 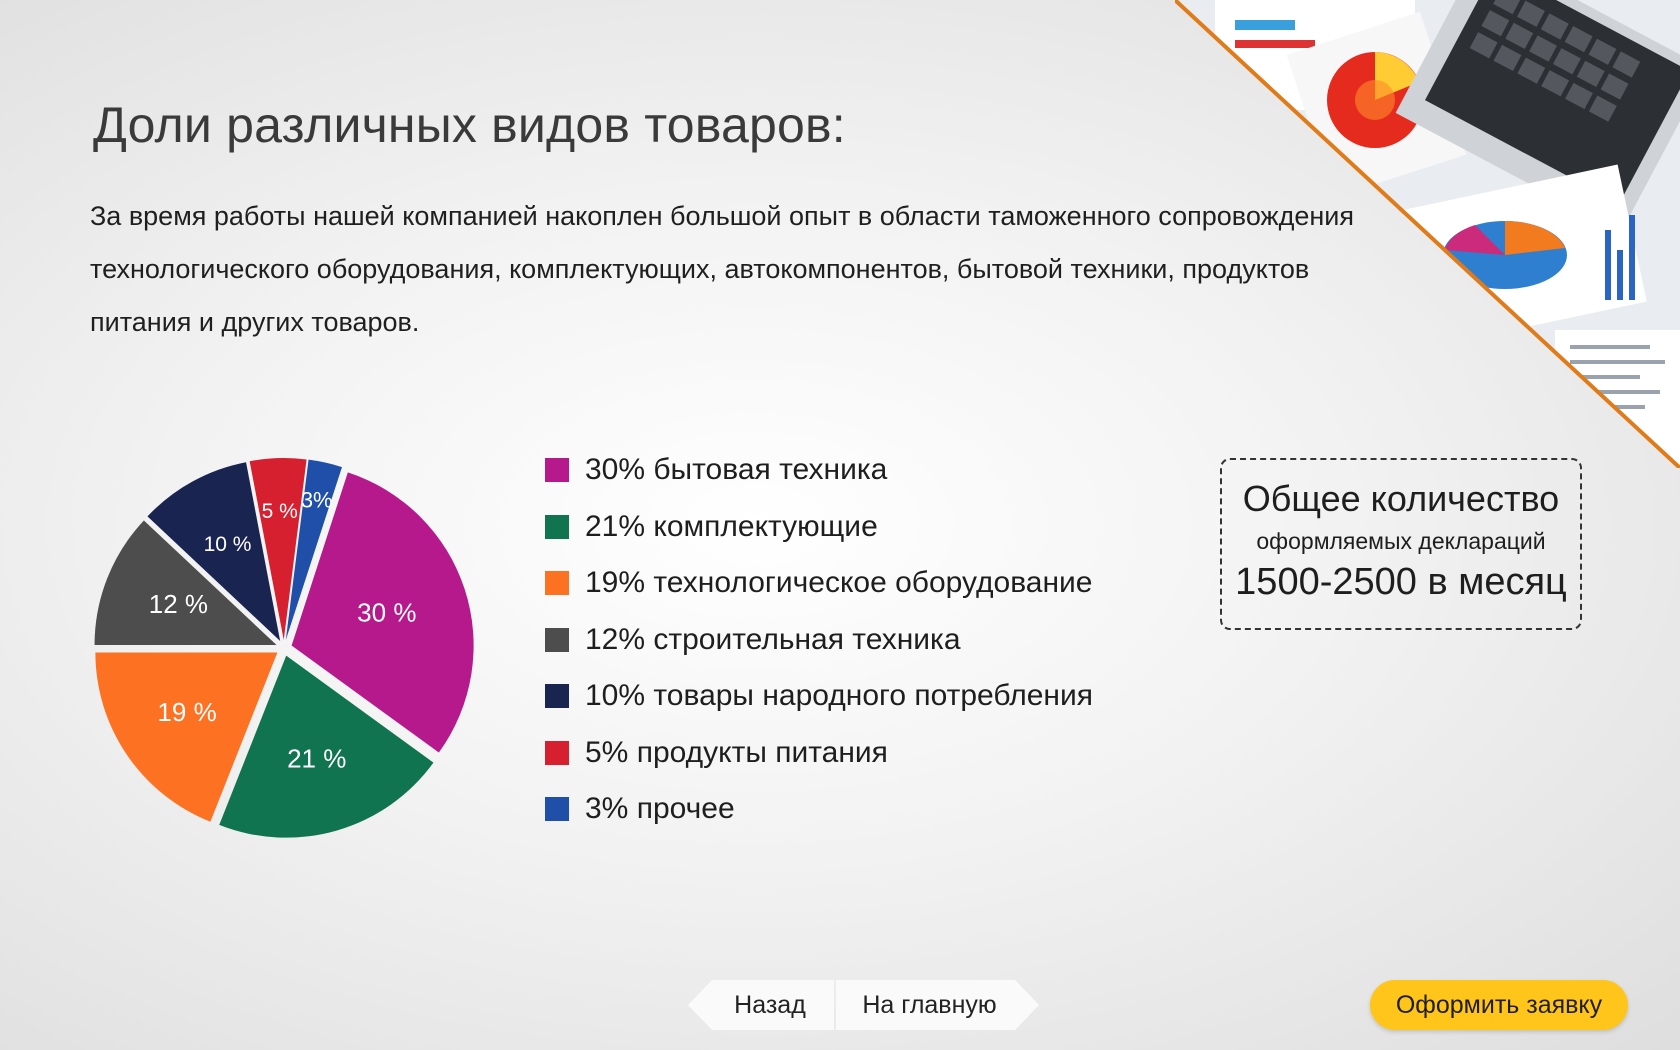 What do you see at coordinates (773, 639) in the screenshot?
I see `legend-label: 12% строительная техника` at bounding box center [773, 639].